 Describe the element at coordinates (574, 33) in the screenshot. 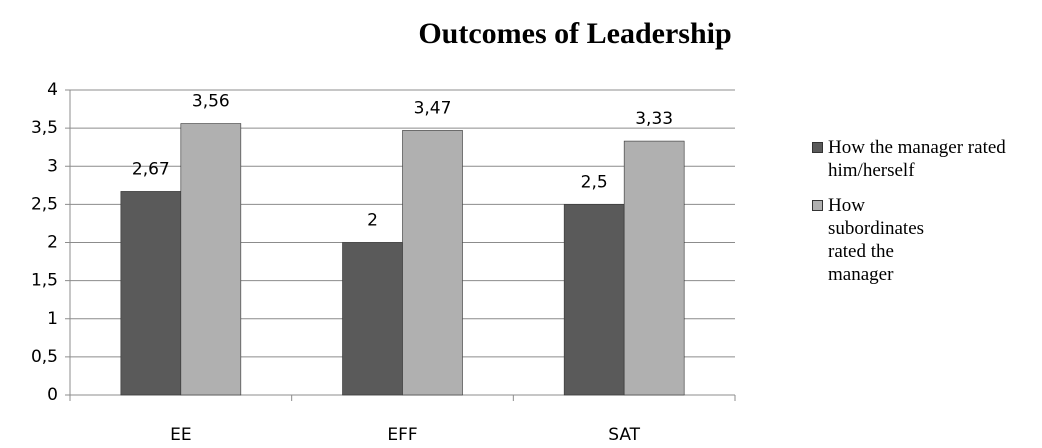

I see `chart-title: Outcomes of Leadership` at that location.